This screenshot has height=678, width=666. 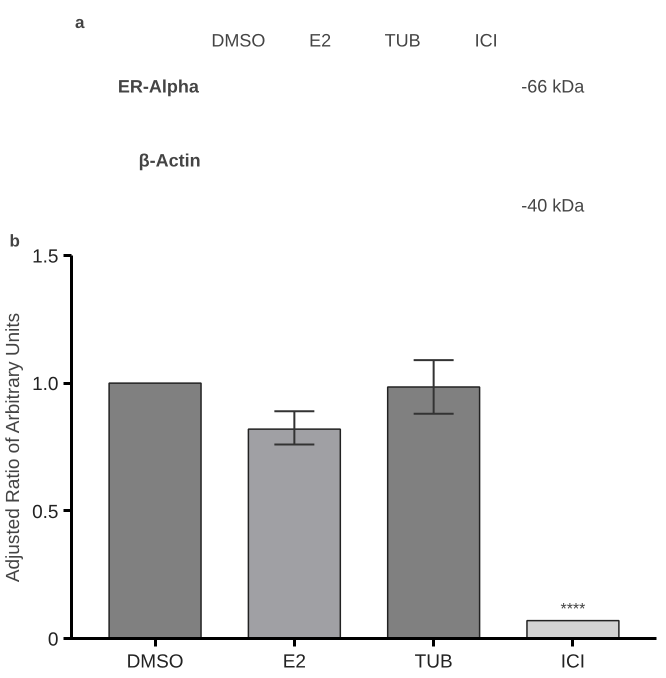 What do you see at coordinates (53, 640) in the screenshot?
I see `y-tick-label: 0` at bounding box center [53, 640].